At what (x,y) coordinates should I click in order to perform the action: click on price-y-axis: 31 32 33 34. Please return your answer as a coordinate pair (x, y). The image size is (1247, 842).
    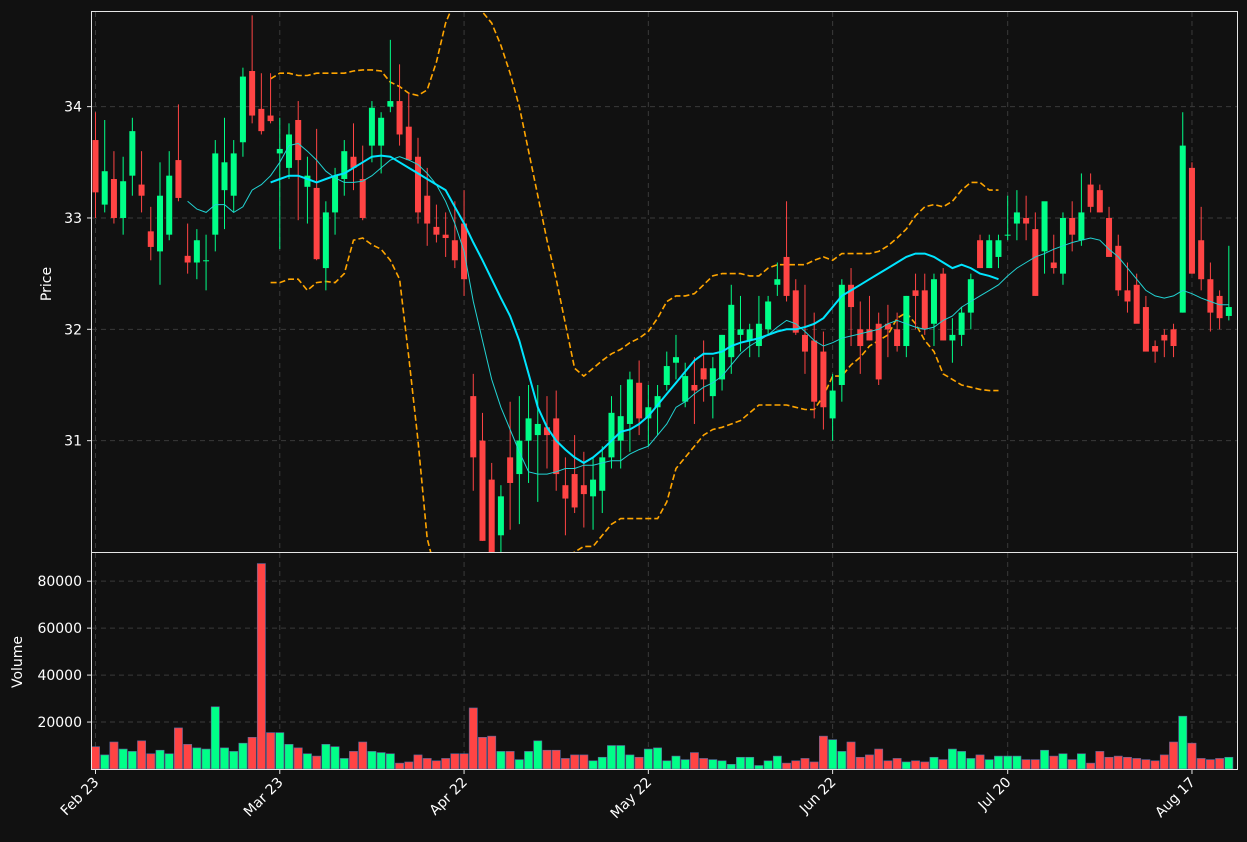
    Looking at the image, I should click on (78, 275).